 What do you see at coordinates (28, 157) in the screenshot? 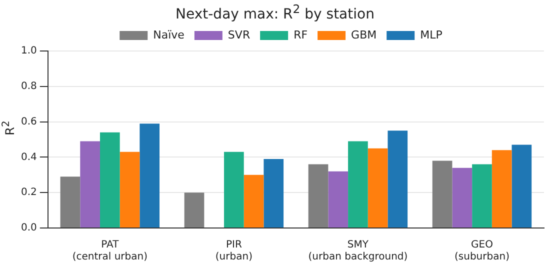
I see `y-tick-label: 0.4` at bounding box center [28, 157].